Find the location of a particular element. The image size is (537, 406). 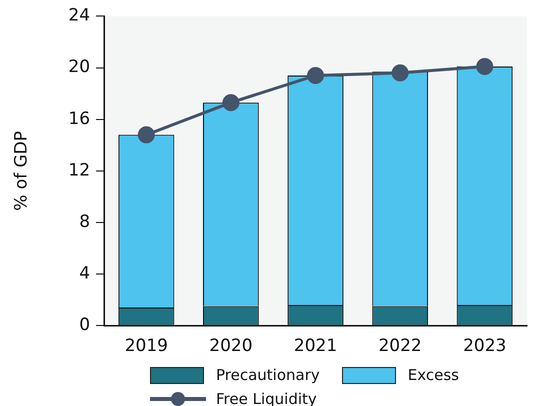

y-tick-label: 0 is located at coordinates (84, 325).